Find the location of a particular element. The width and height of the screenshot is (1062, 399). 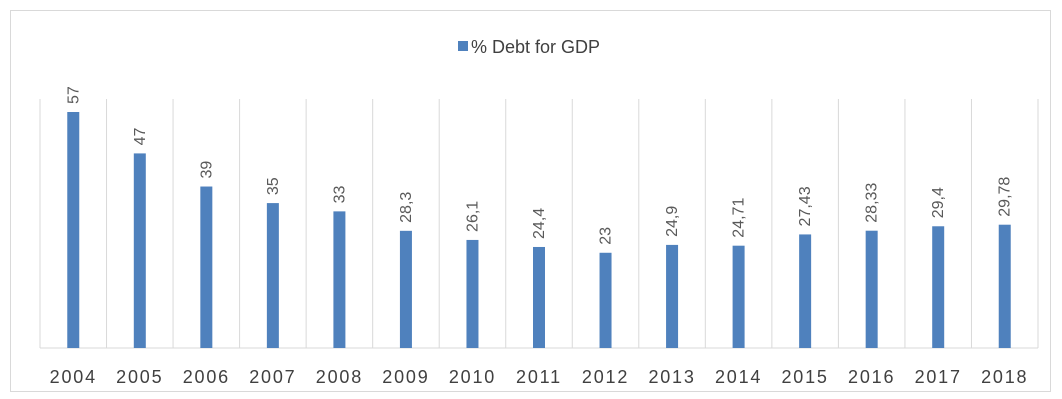

data-label-2004: 57 is located at coordinates (73, 95).